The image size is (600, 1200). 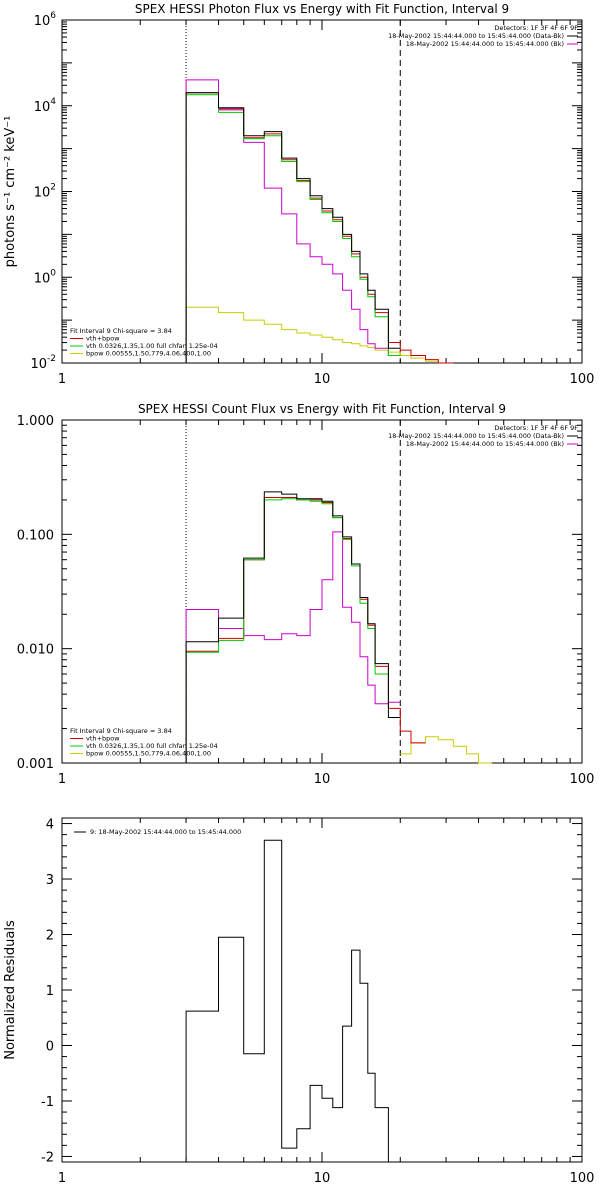 What do you see at coordinates (45, 192) in the screenshot?
I see `y-tick-label: 10²` at bounding box center [45, 192].